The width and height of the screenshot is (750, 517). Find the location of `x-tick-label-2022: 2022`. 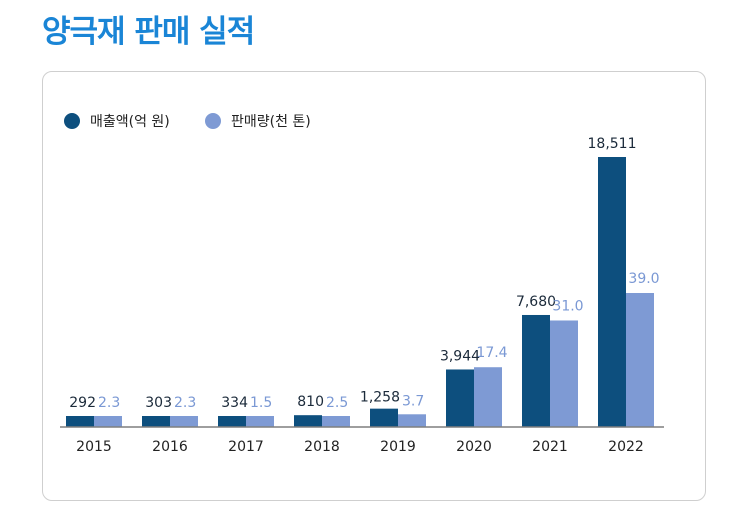

x-tick-label-2022: 2022 is located at coordinates (626, 447).